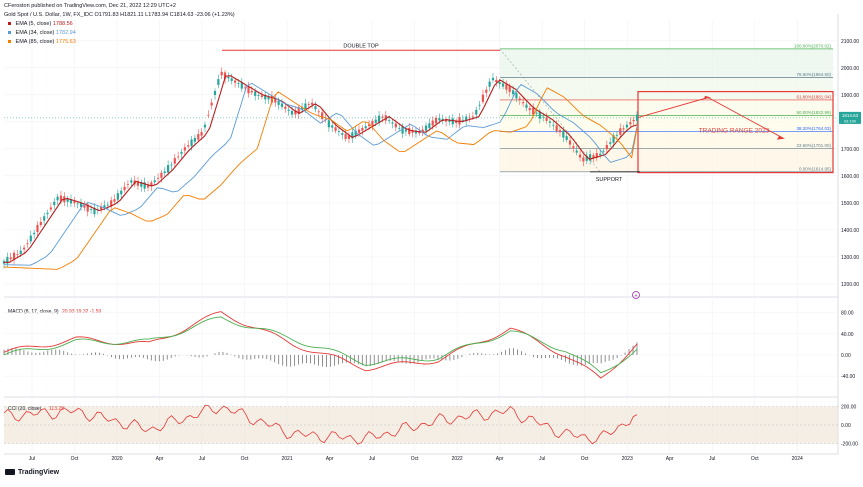 The height and width of the screenshot is (487, 863). I want to click on price-tick-label: 1700.00, so click(850, 150).